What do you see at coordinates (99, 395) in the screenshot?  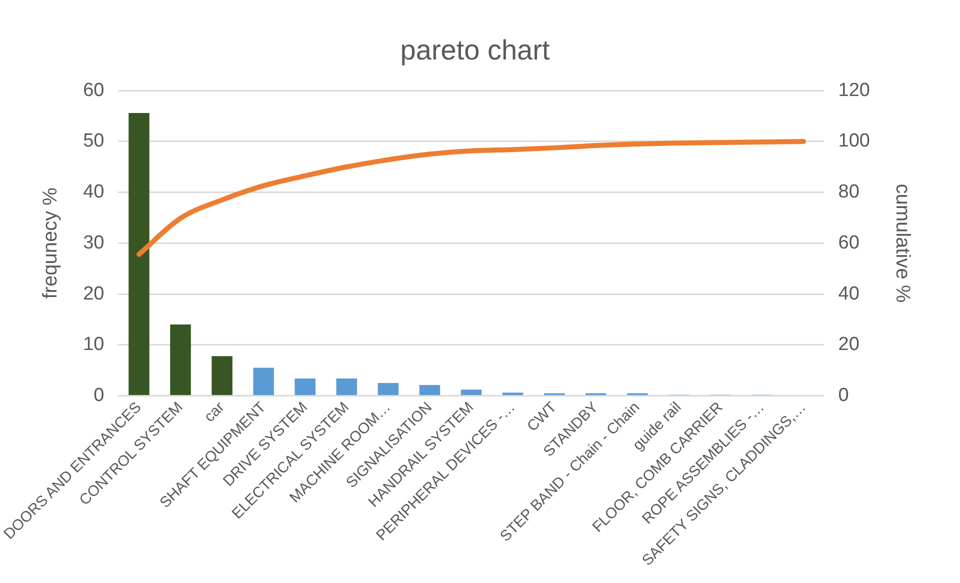 I see `y-tick-label: 0` at bounding box center [99, 395].